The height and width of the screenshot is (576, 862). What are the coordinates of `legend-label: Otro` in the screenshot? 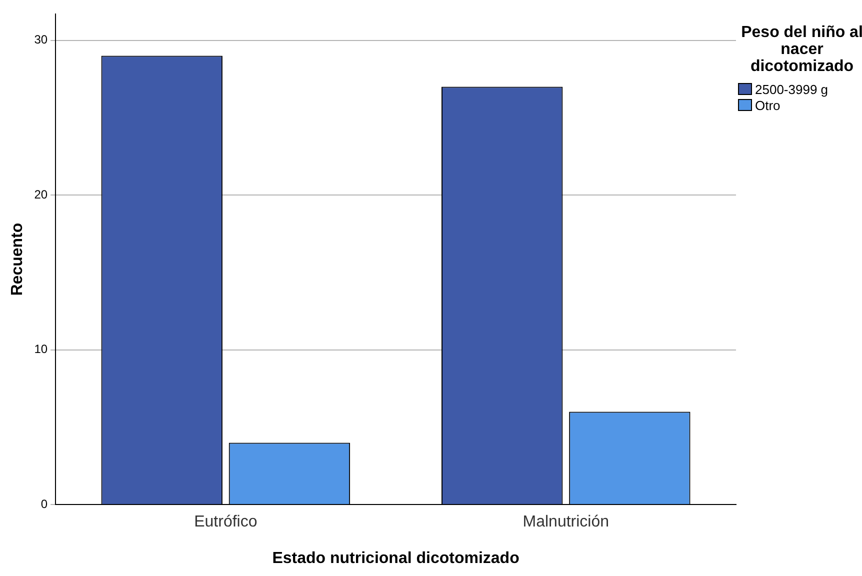 It's located at (767, 105).